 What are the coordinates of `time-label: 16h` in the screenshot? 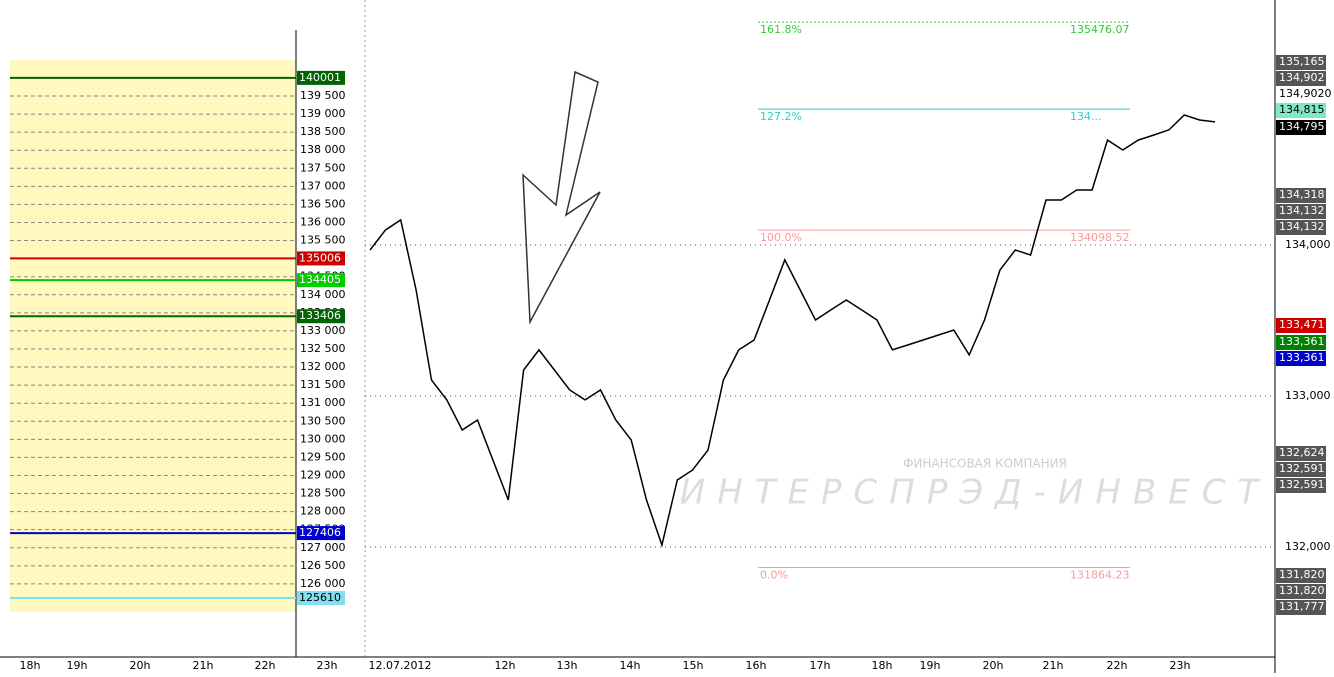 It's located at (756, 665).